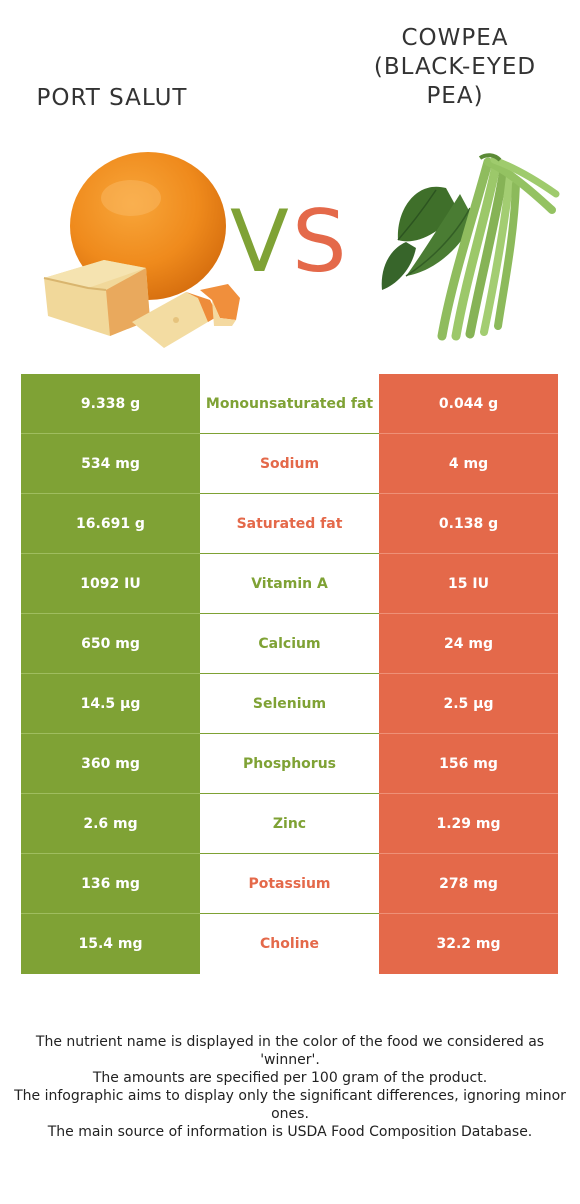  I want to click on table-row: 9.338 g Monounsaturated fat 0.044 g, so click(289, 404).